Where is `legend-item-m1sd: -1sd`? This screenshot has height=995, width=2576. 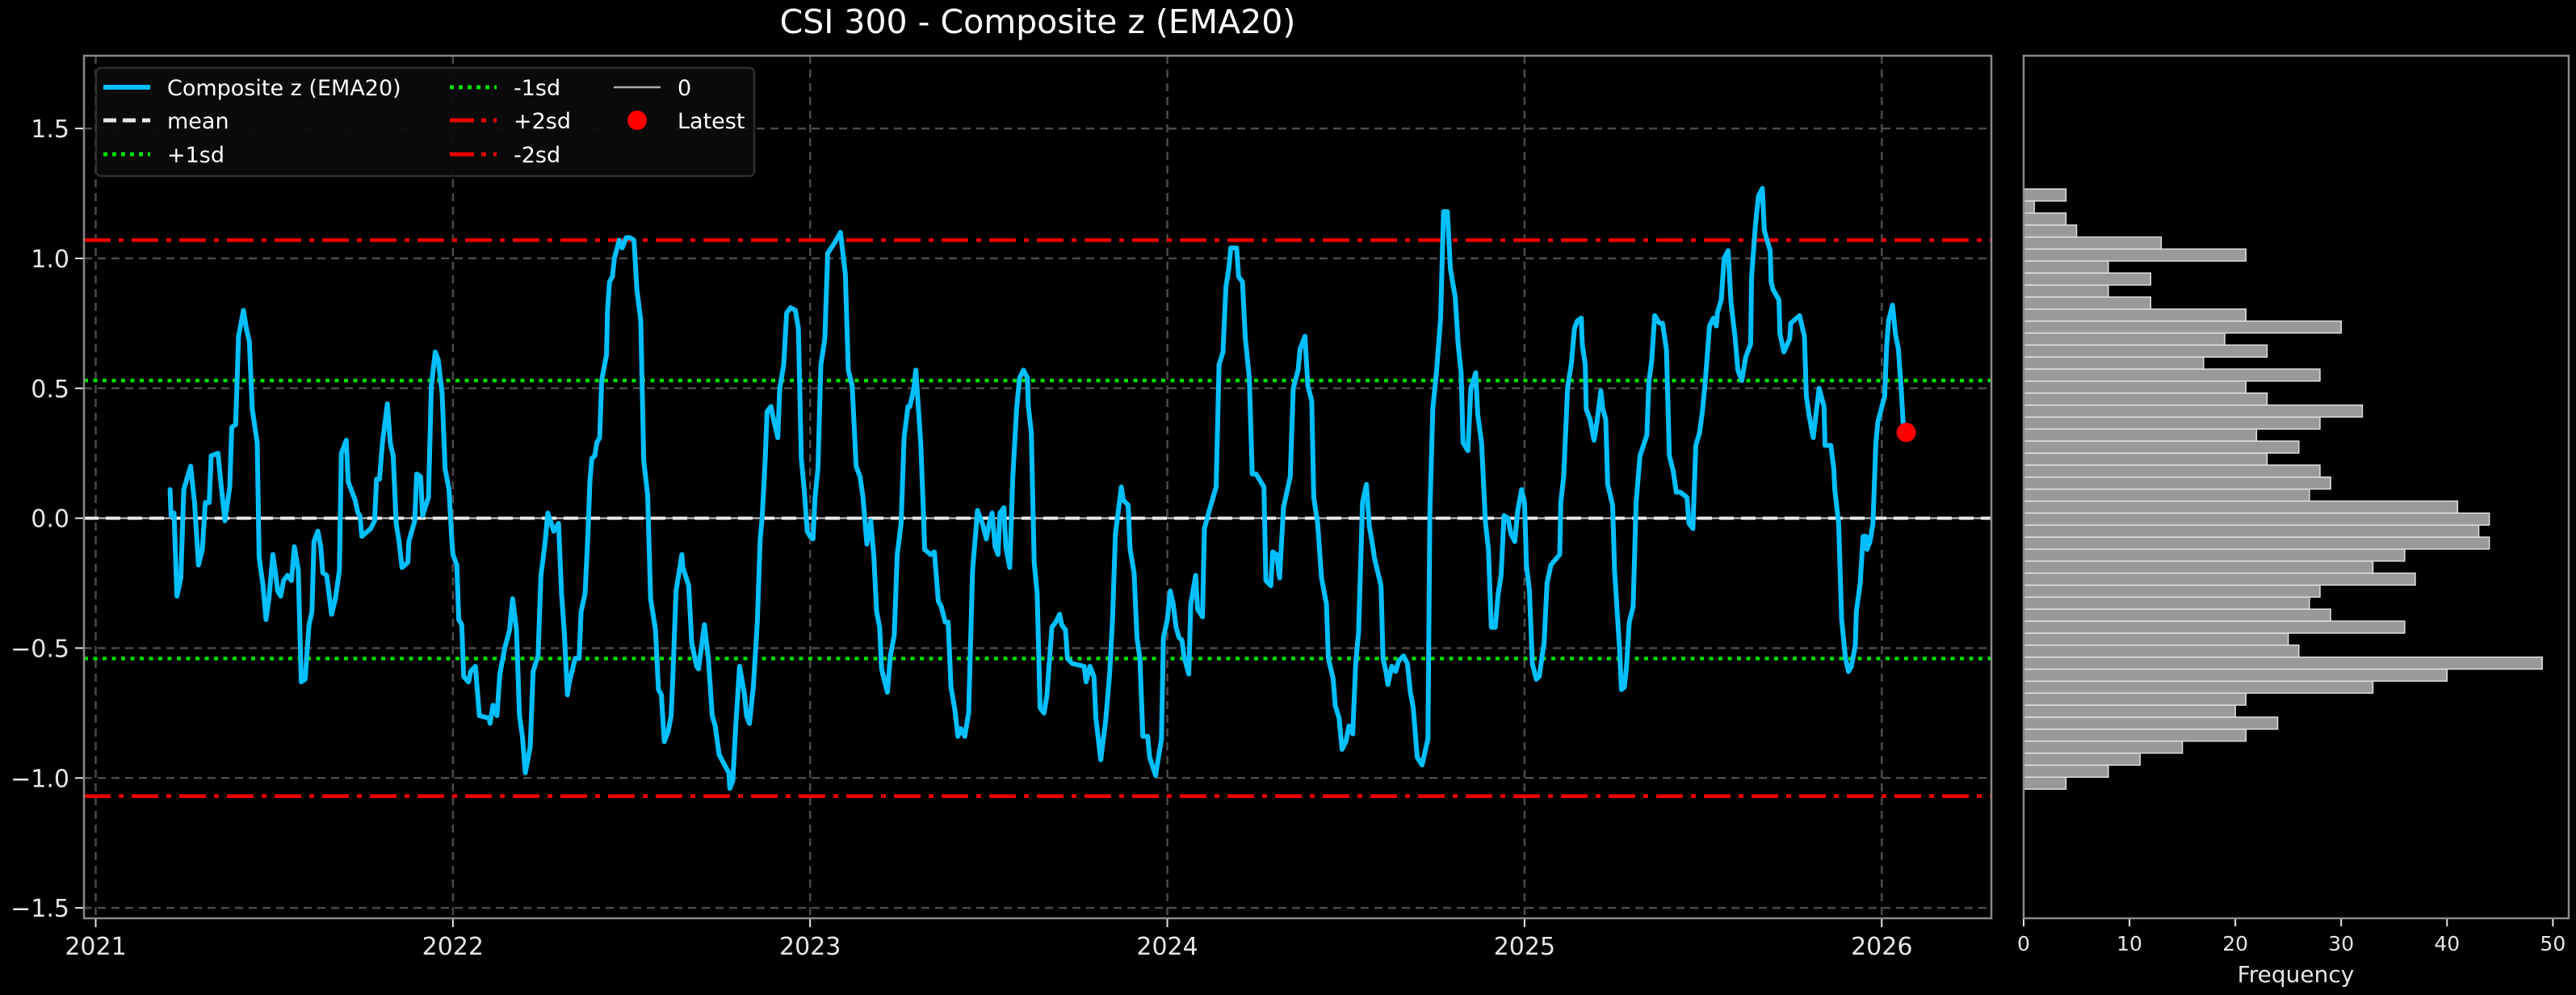
legend-item-m1sd: -1sd is located at coordinates (505, 88).